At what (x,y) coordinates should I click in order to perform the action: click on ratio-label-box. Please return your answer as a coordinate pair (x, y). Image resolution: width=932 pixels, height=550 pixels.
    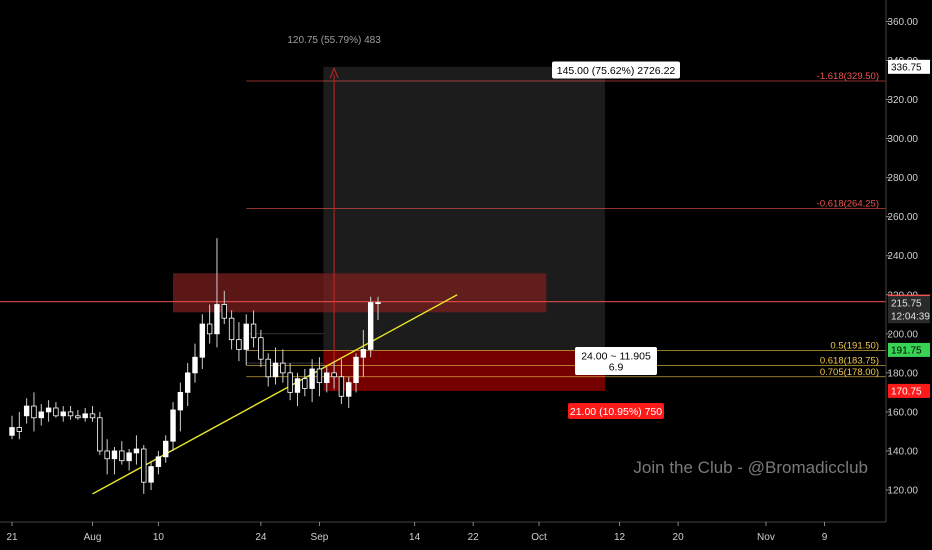
    Looking at the image, I should click on (616, 361).